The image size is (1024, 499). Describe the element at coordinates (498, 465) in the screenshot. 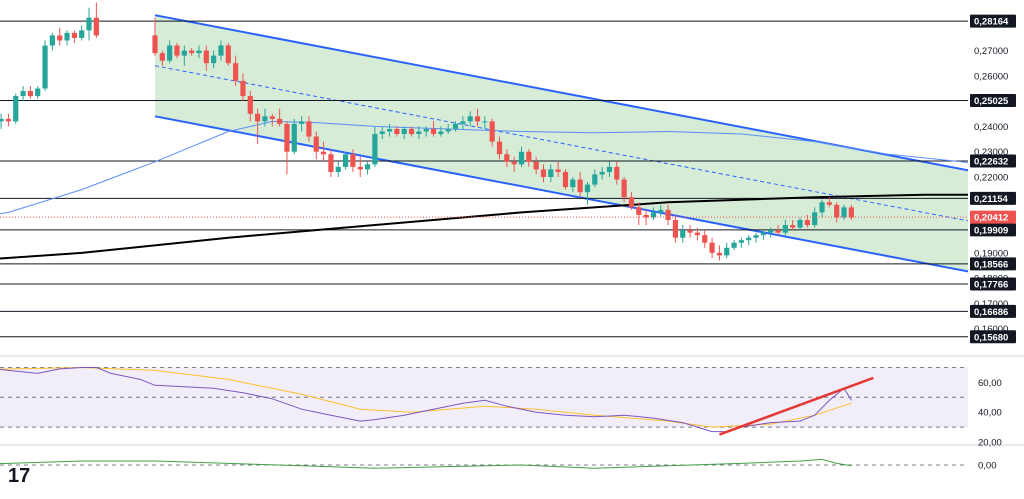

I see `momentum-pane: 0,00` at that location.